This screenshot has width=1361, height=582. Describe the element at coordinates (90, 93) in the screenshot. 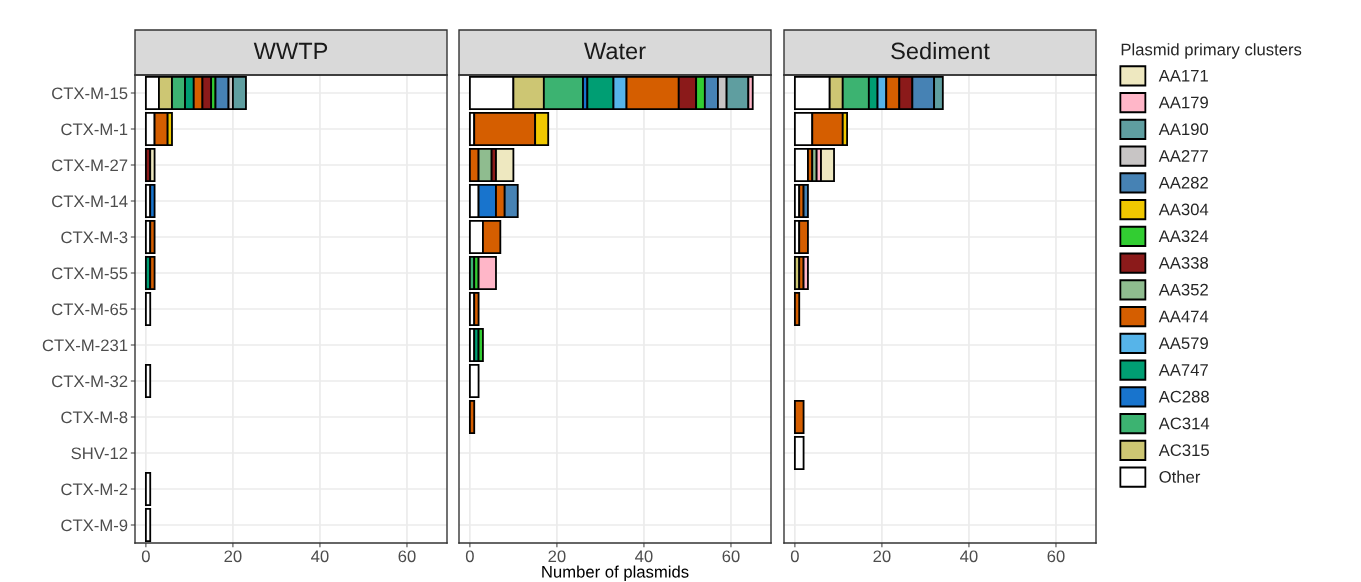

I see `y-tick-label: CTX-M-15` at that location.